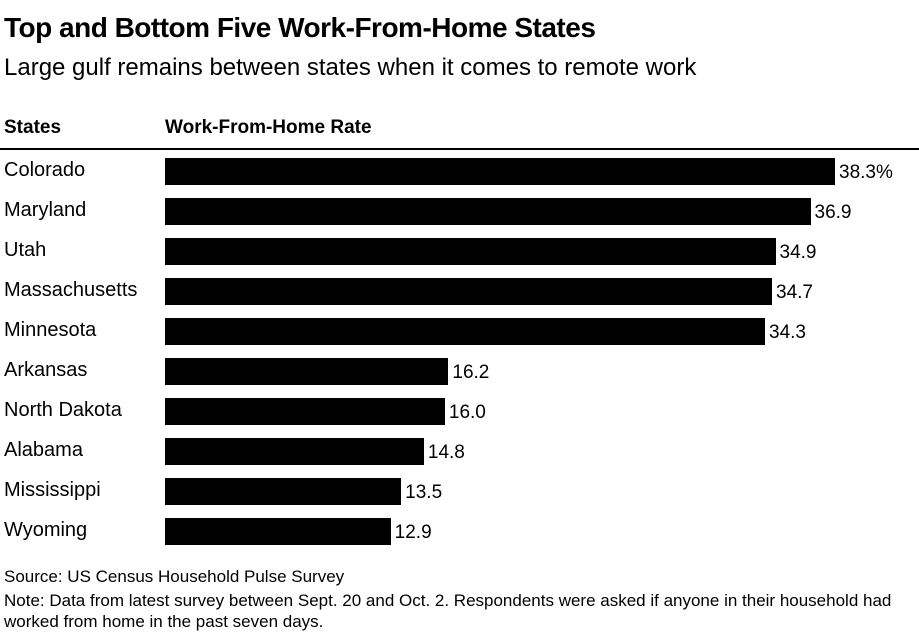 This screenshot has width=919, height=643. What do you see at coordinates (459, 149) in the screenshot?
I see `header-divider` at bounding box center [459, 149].